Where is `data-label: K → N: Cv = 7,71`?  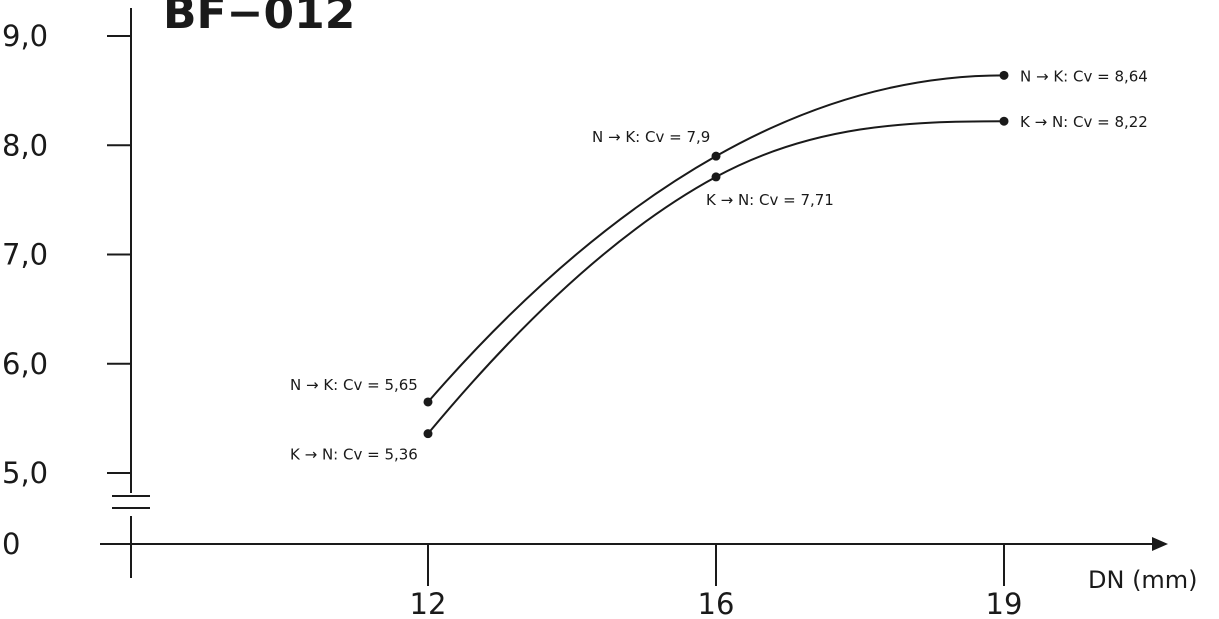 data-label: K → N: Cv = 7,71 is located at coordinates (770, 200).